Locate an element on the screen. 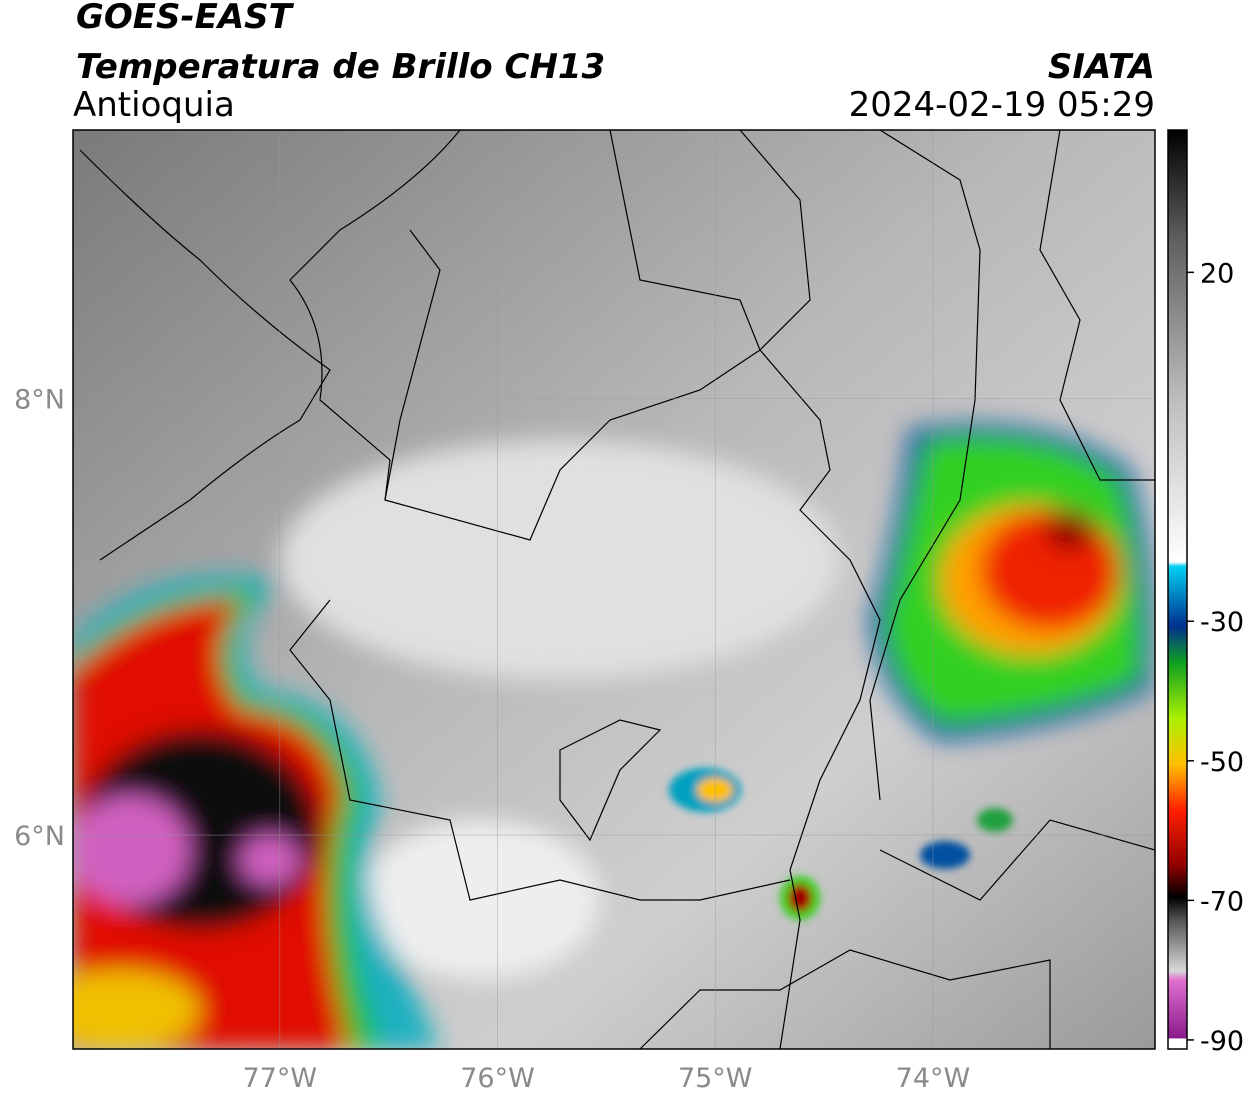  y-tick-label: 6°N is located at coordinates (39, 836).